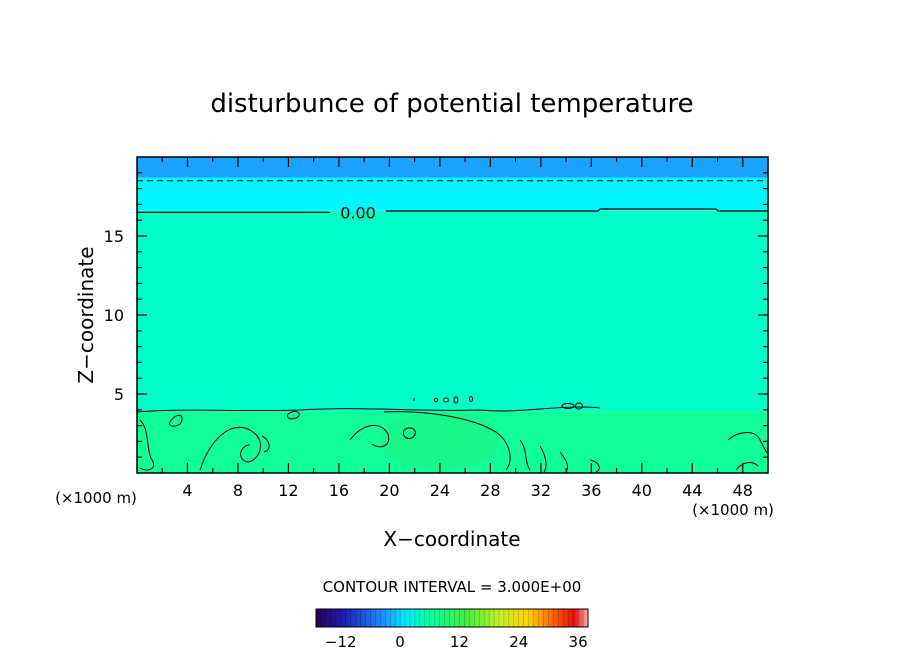 The height and width of the screenshot is (654, 904). I want to click on colorbar-tick-label: 36, so click(578, 642).